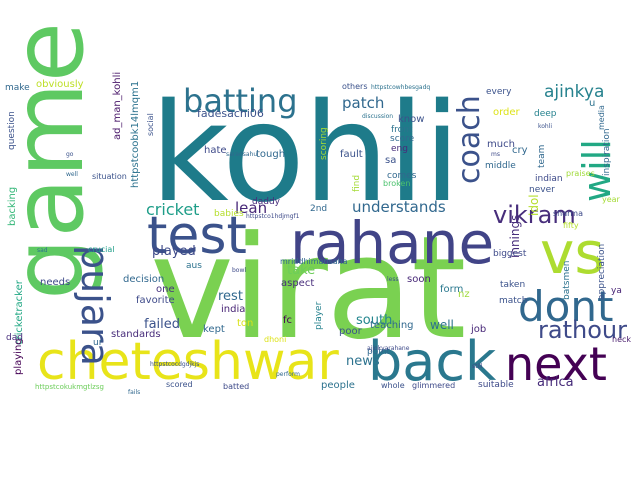 The width and height of the screenshot is (640, 480). Describe the element at coordinates (496, 385) in the screenshot. I see `word: suitable` at that location.